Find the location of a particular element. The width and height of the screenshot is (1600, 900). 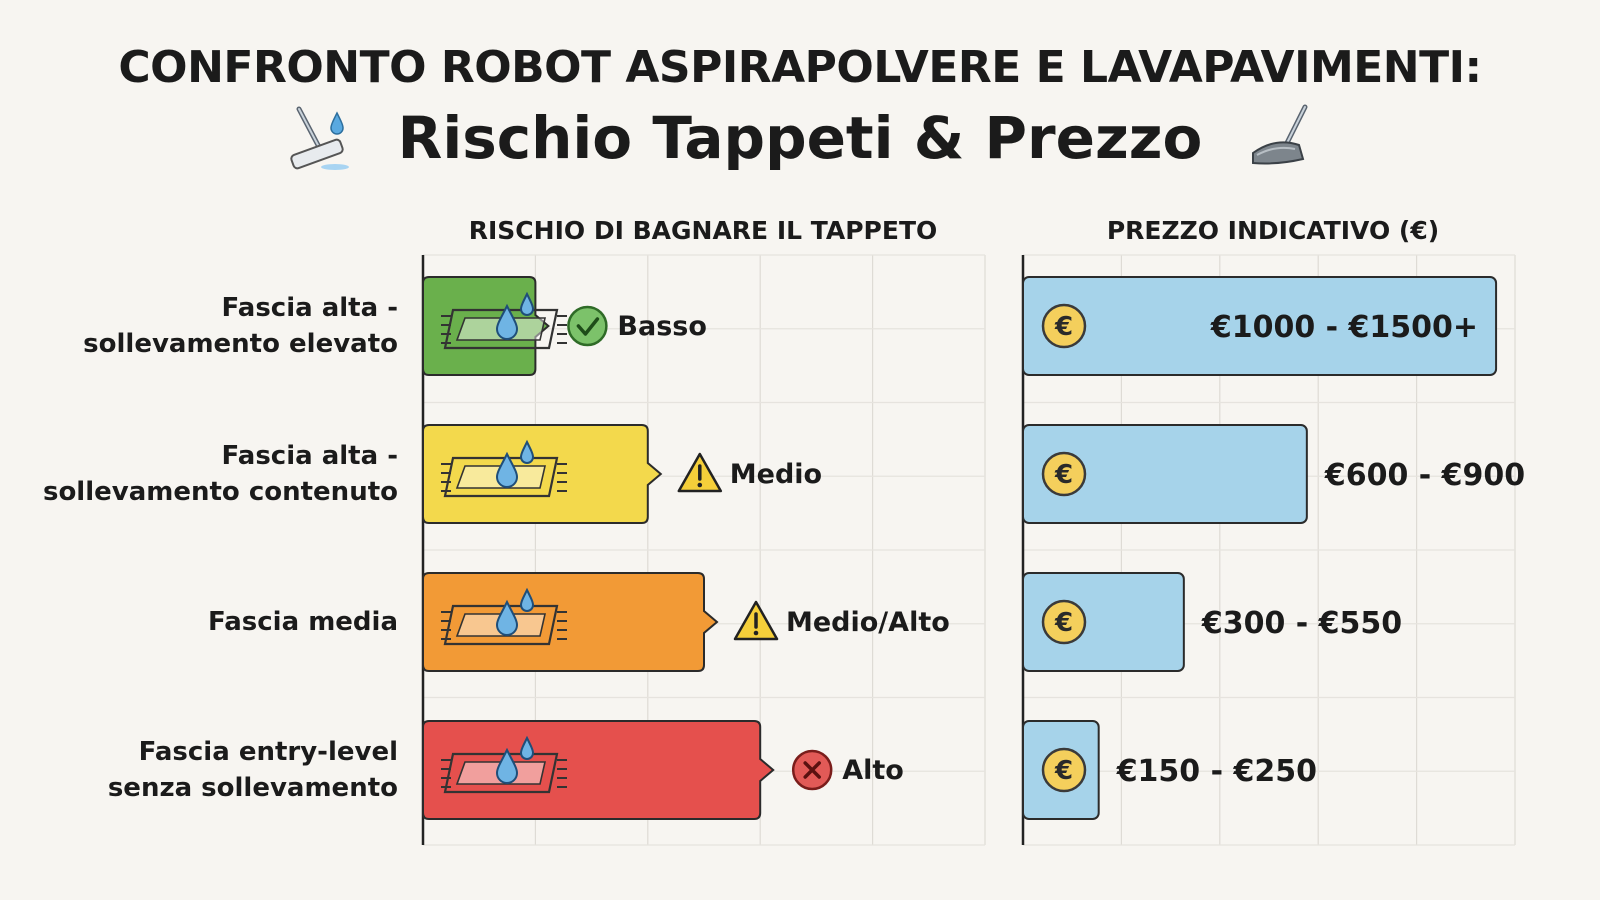

category-label-line: sollevamento contenuto is located at coordinates (220, 492).